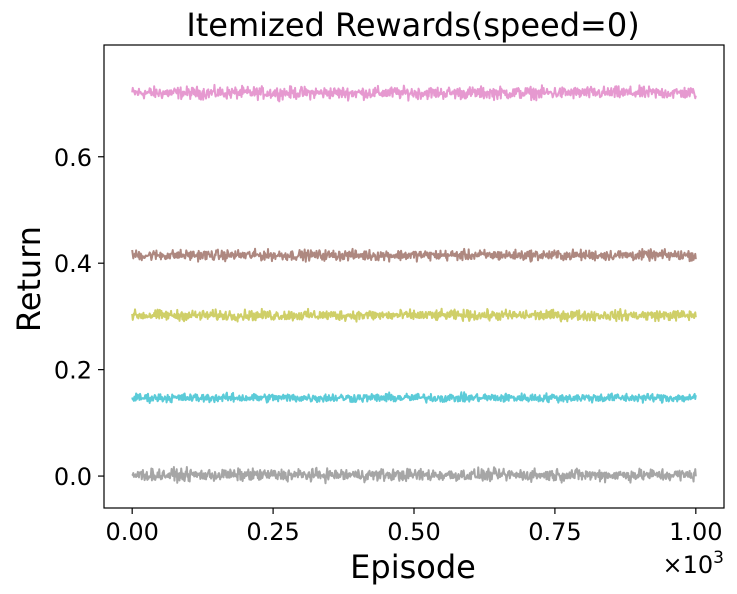 The image size is (737, 594). What do you see at coordinates (718, 558) in the screenshot?
I see `x-axis-offset-exponent: 3` at bounding box center [718, 558].